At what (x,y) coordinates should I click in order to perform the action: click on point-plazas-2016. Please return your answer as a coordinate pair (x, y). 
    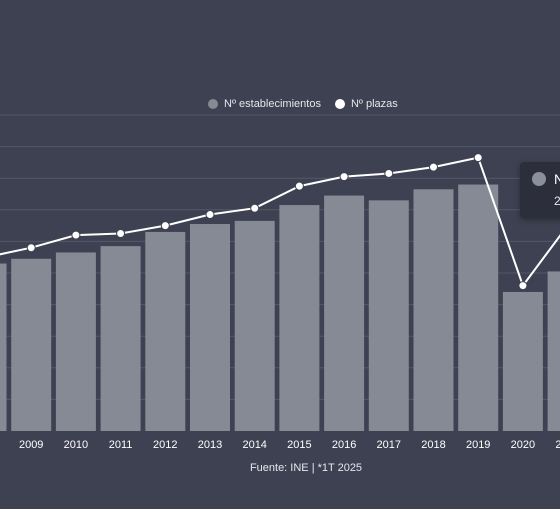
    Looking at the image, I should click on (344, 177).